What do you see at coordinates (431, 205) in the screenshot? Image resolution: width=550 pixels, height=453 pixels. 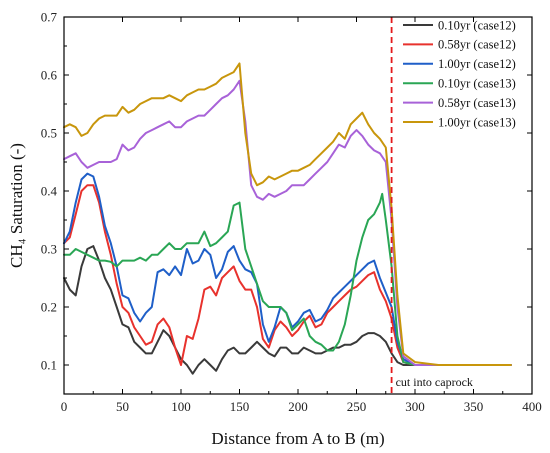 I see `annotation-layer: cut into caprock` at bounding box center [431, 205].